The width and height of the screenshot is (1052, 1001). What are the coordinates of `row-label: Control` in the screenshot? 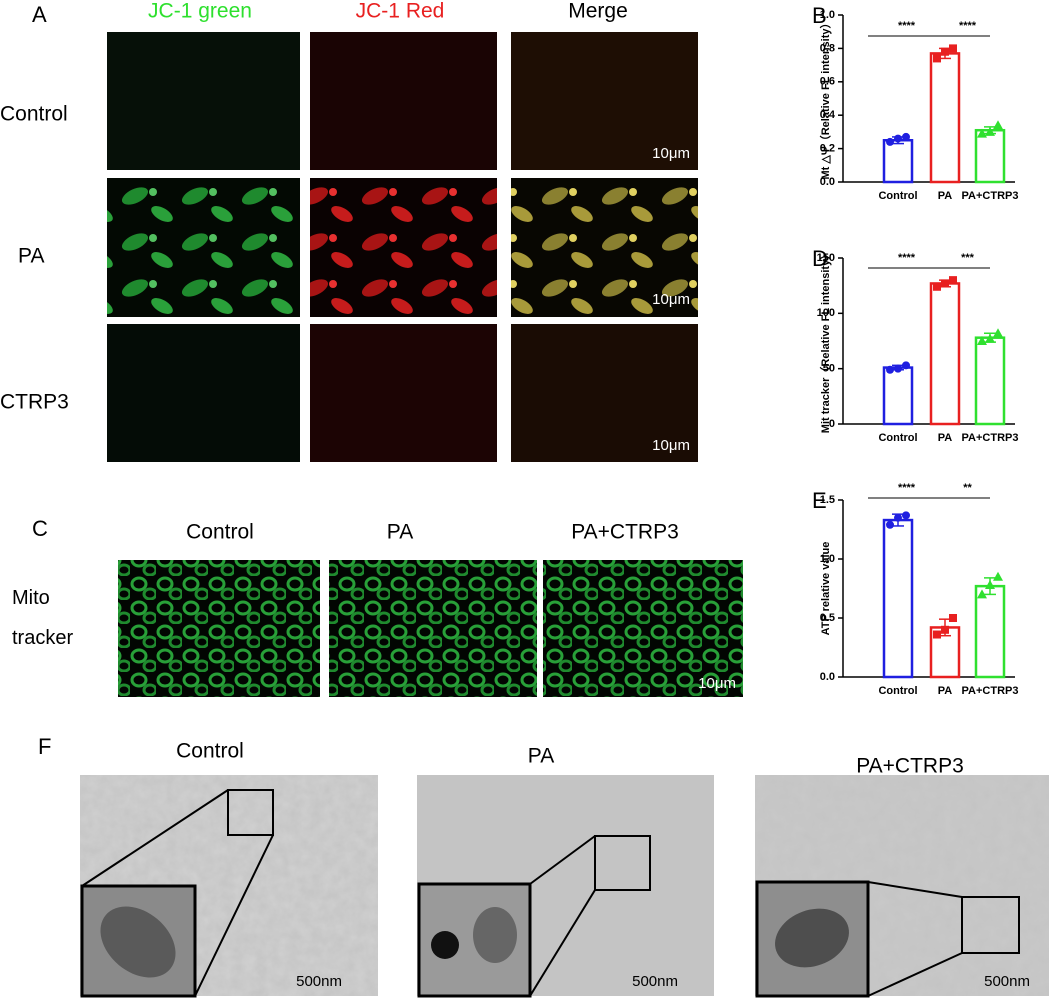 It's located at (34, 114).